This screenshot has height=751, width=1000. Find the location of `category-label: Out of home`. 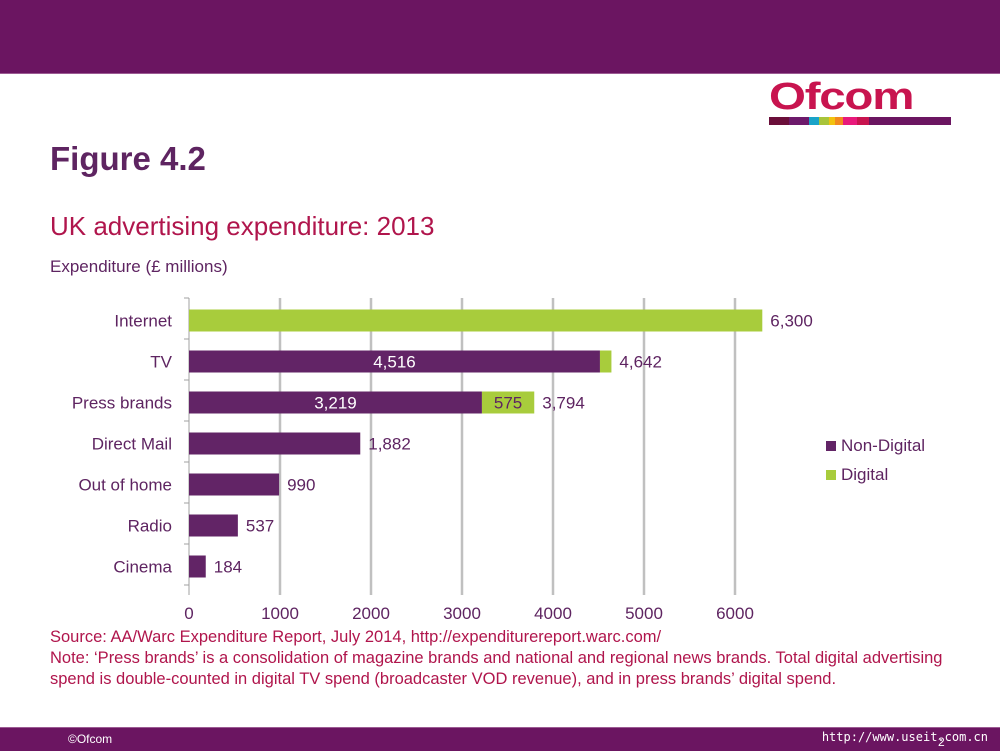

category-label: Out of home is located at coordinates (125, 485).